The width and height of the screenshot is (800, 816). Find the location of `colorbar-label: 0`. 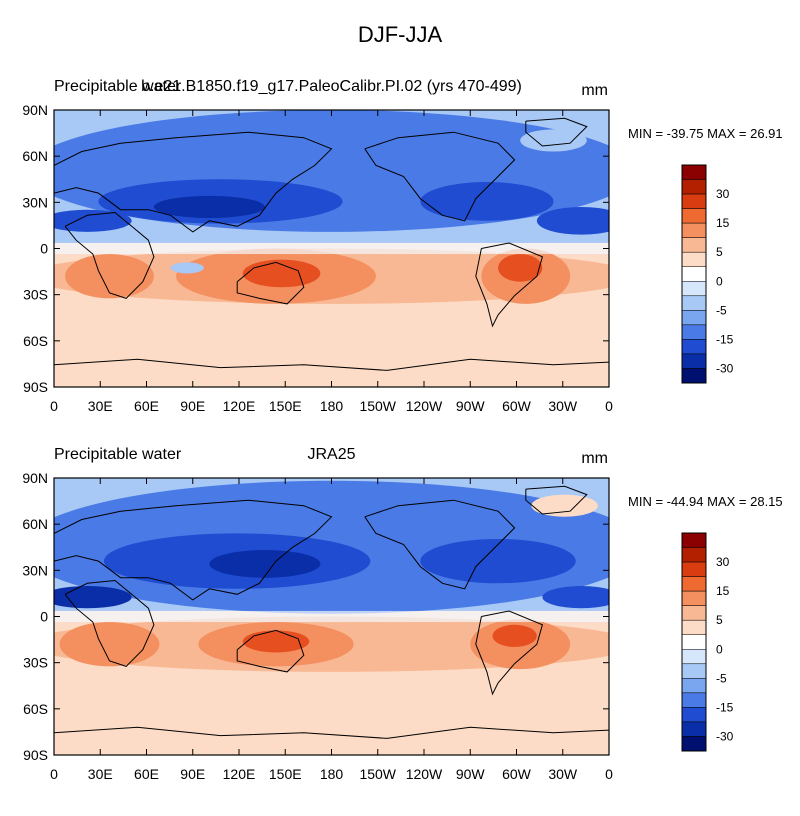

colorbar-label: 0 is located at coordinates (719, 649).